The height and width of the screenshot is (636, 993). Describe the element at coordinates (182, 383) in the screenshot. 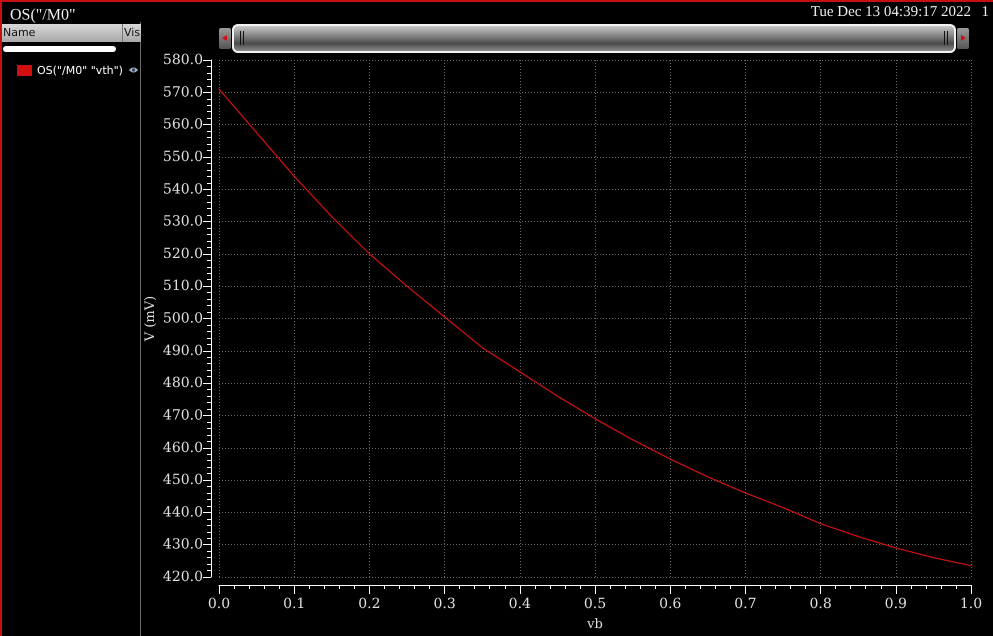

I see `y-tick-label: 480.0` at that location.